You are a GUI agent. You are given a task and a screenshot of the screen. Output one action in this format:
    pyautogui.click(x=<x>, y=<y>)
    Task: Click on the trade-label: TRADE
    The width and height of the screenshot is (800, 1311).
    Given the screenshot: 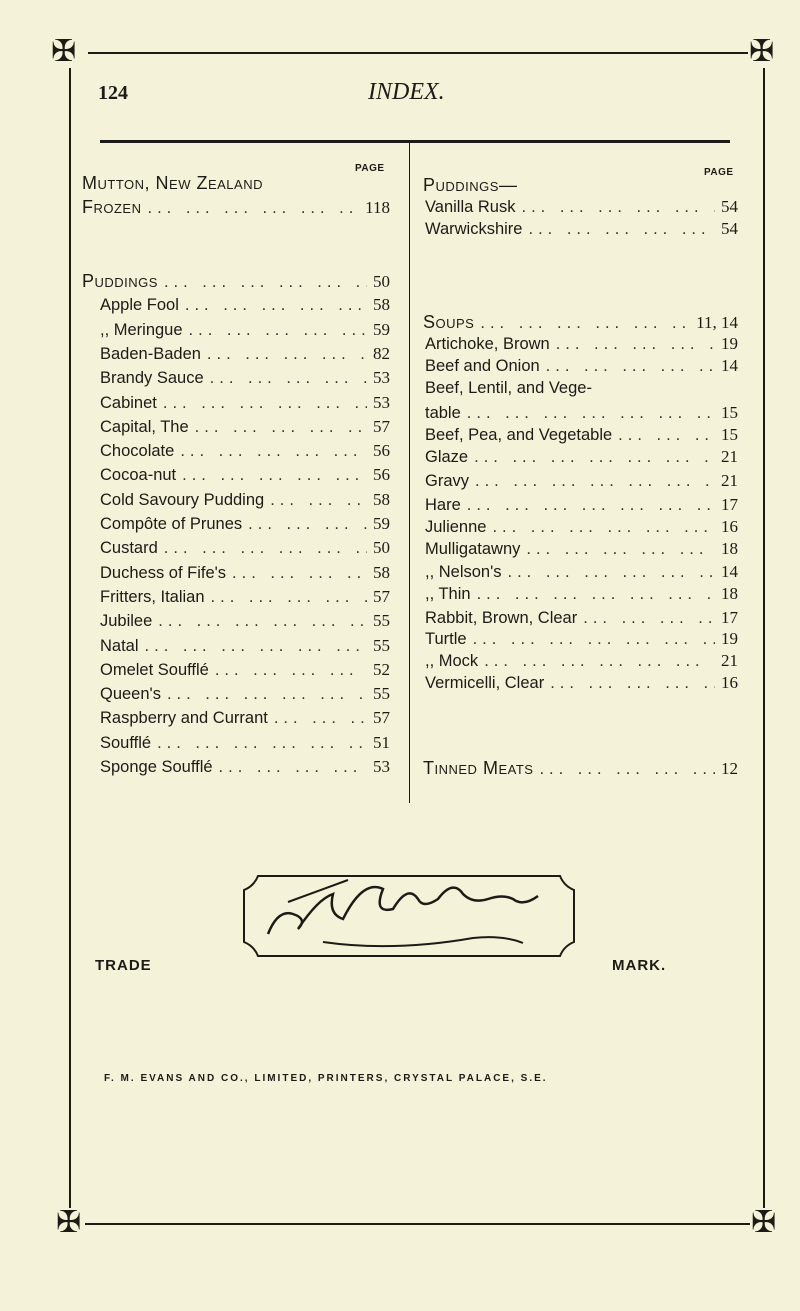 What is the action you would take?
    pyautogui.click(x=123, y=965)
    